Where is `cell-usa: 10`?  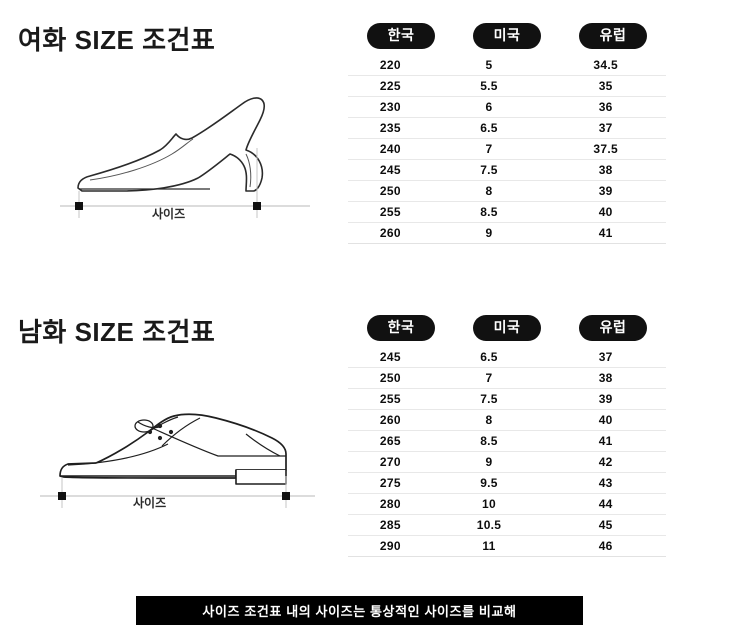
cell-usa: 10 is located at coordinates (489, 504).